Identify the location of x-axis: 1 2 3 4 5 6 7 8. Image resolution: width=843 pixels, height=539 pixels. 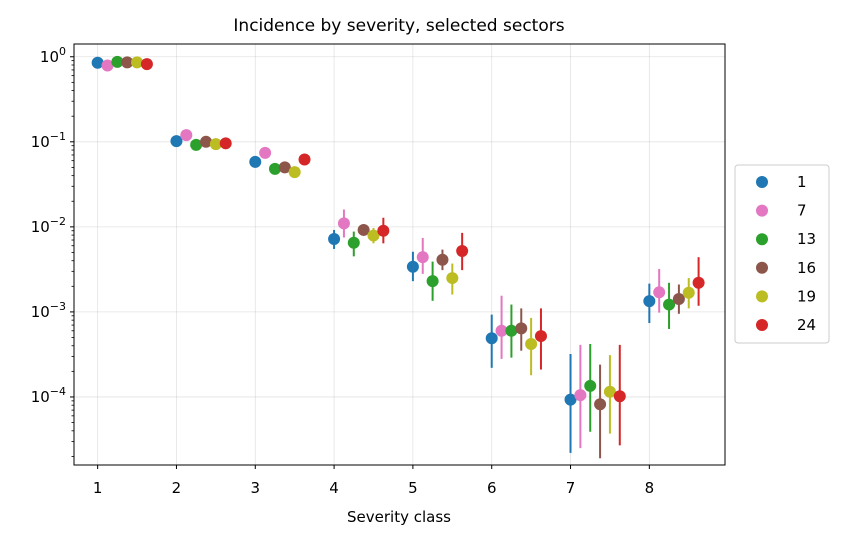
(373, 481).